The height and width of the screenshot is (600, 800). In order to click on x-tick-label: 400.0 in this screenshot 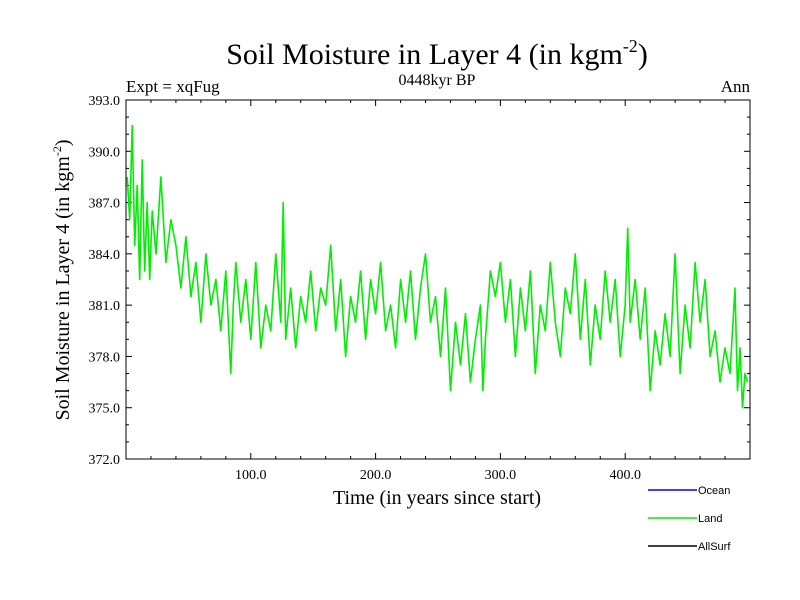, I will do `click(625, 475)`.